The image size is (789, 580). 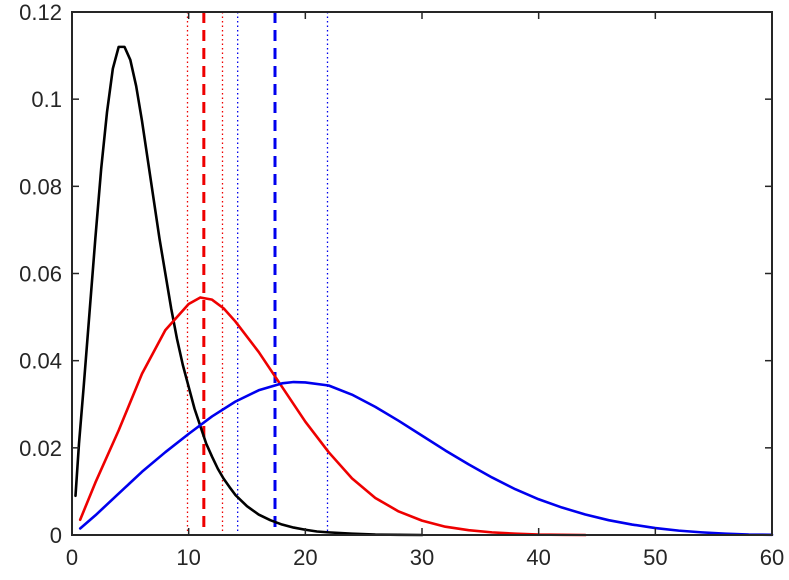 I want to click on y-tick-label: 0.08, so click(x=40, y=186).